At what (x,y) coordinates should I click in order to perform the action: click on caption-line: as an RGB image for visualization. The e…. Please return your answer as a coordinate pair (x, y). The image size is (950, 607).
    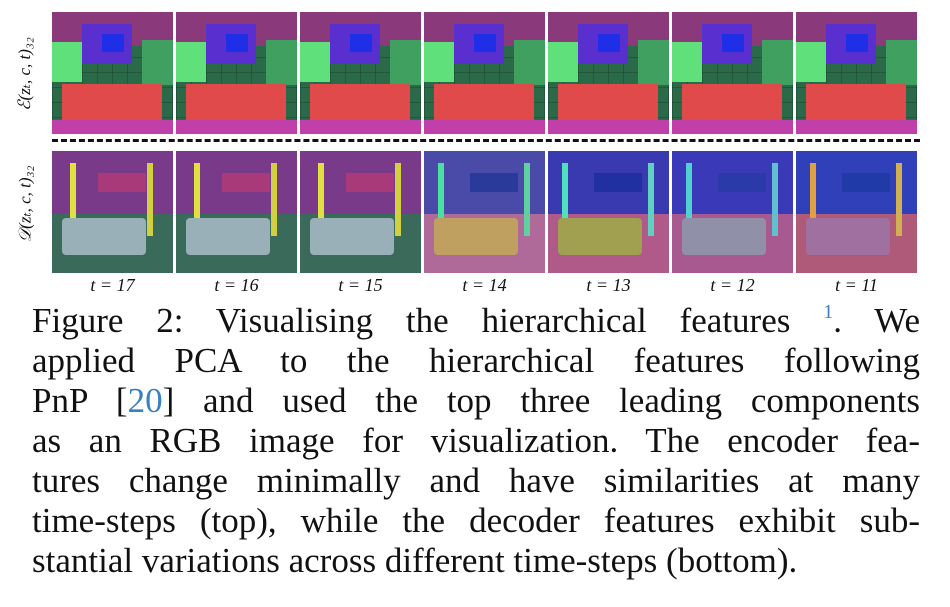
    Looking at the image, I should click on (476, 440).